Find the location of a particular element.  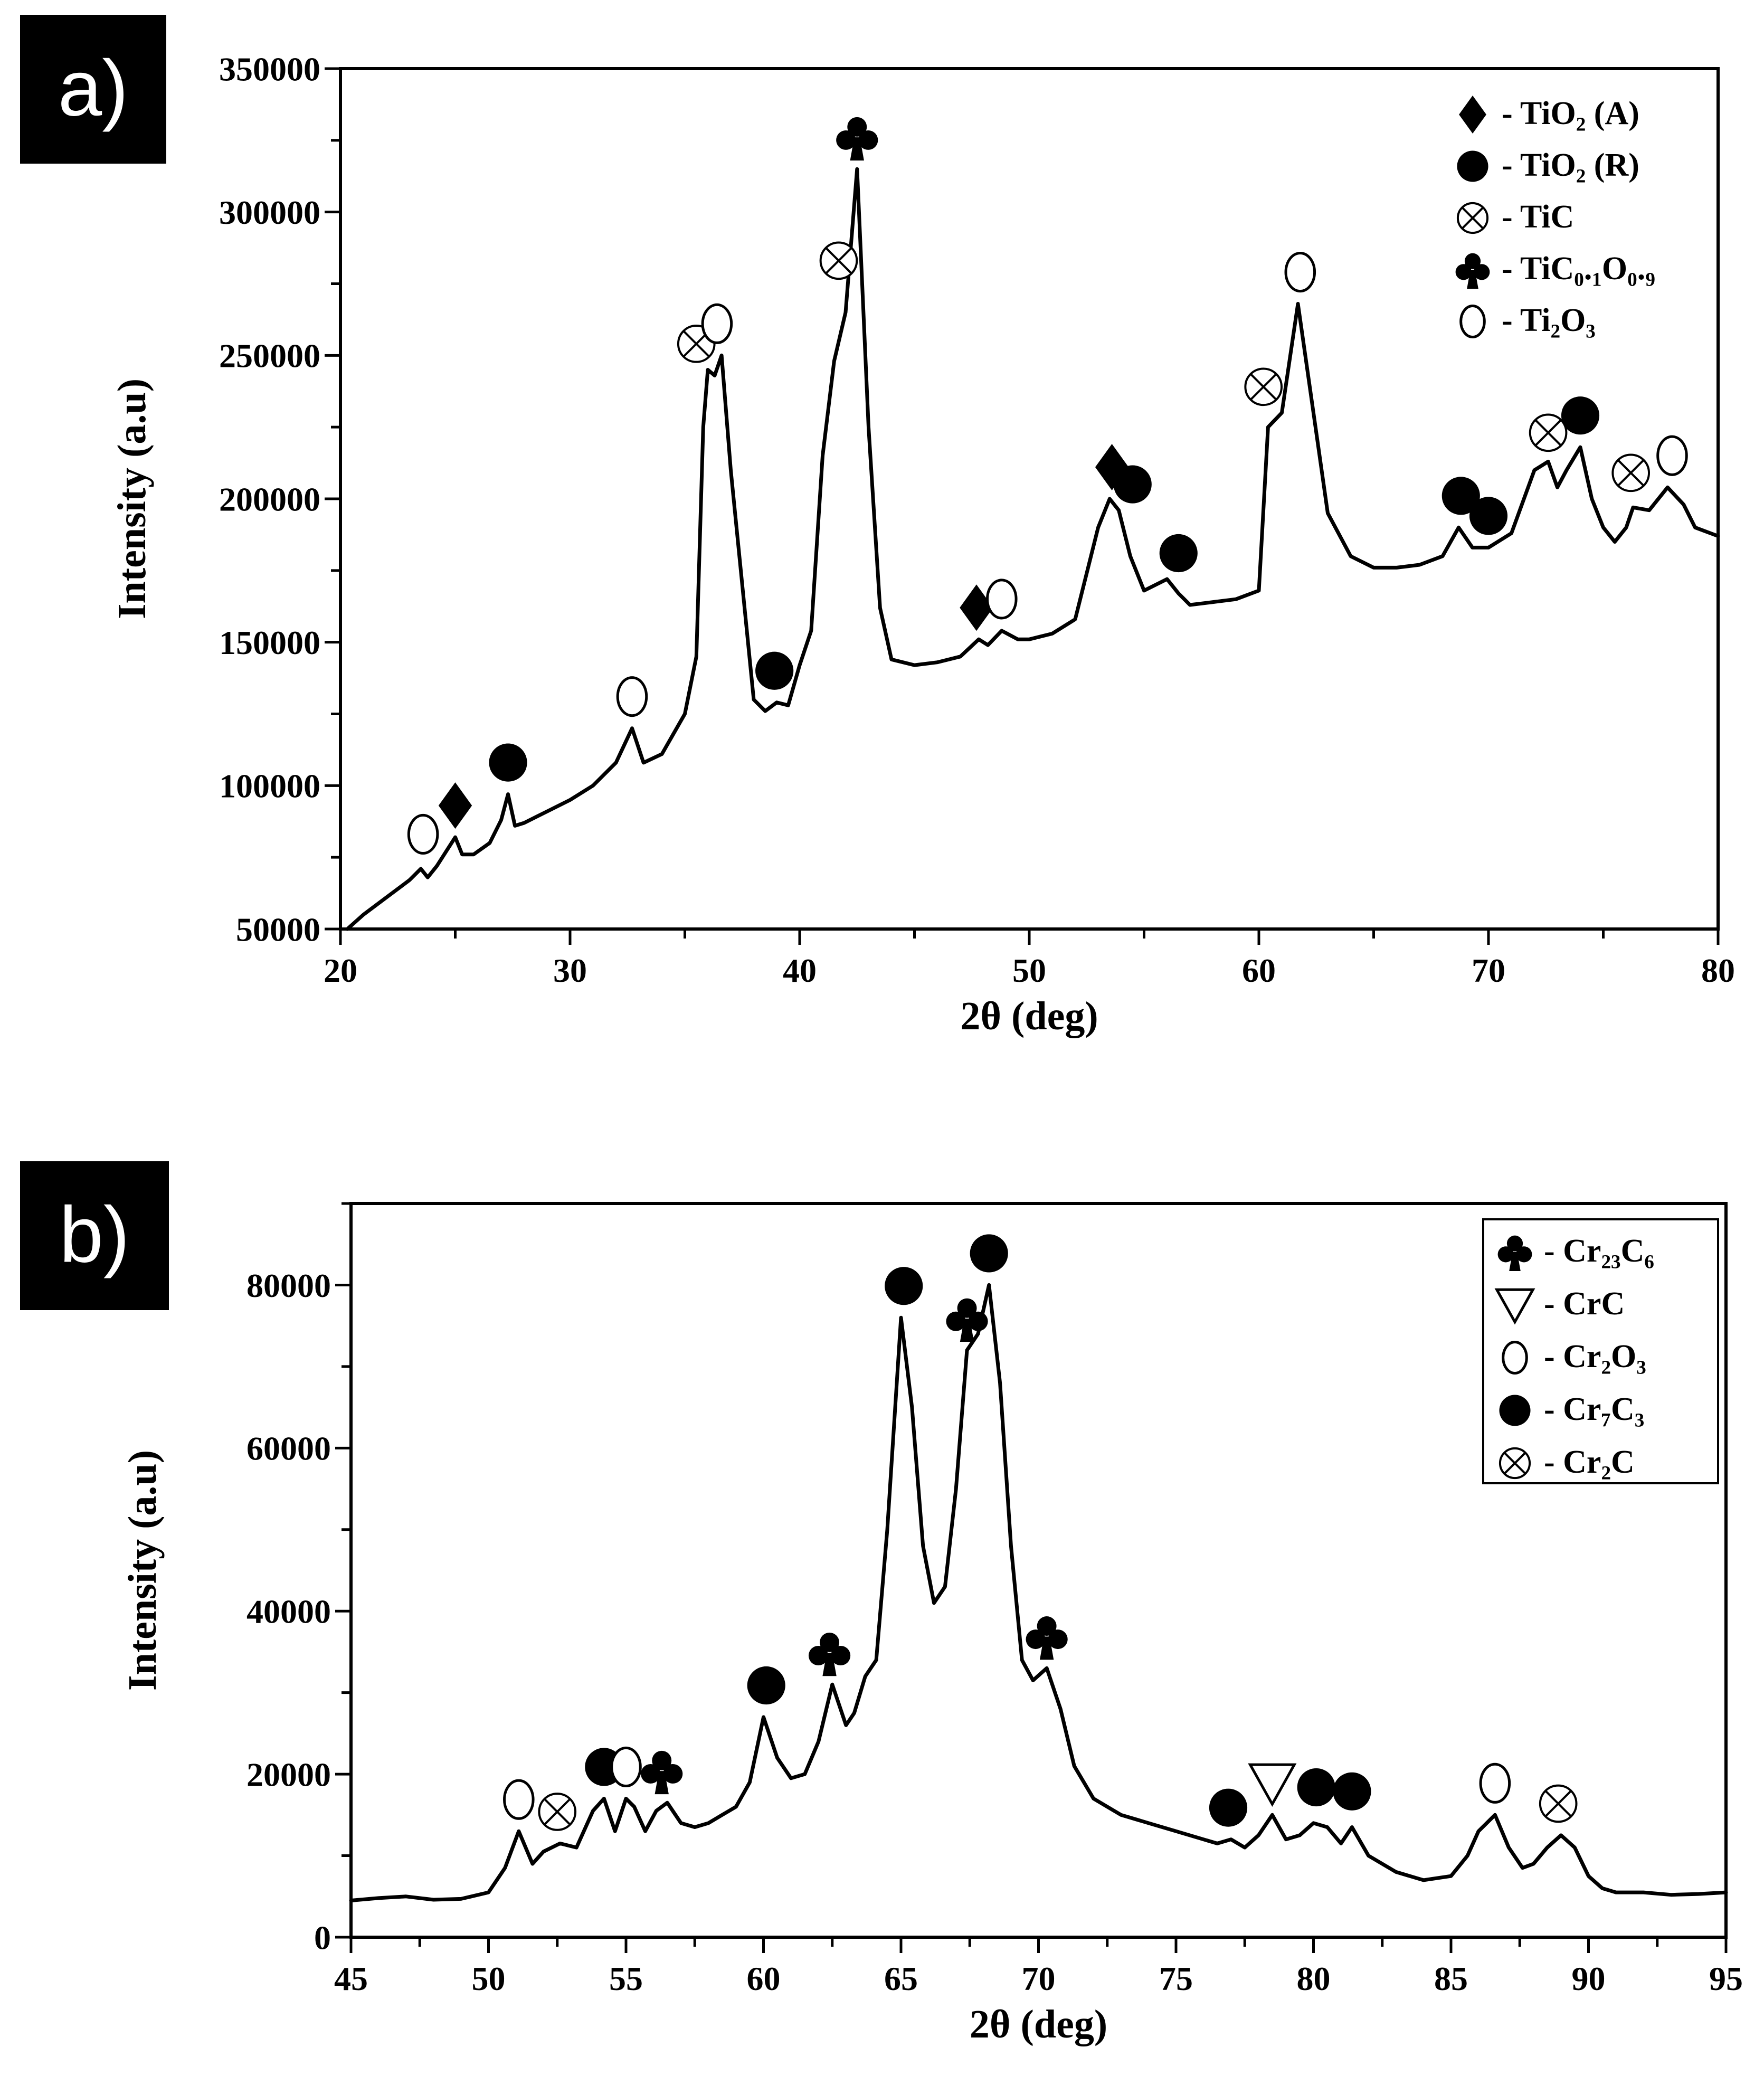

legend-label: - Cr₂₃C₆ is located at coordinates (1599, 1251).